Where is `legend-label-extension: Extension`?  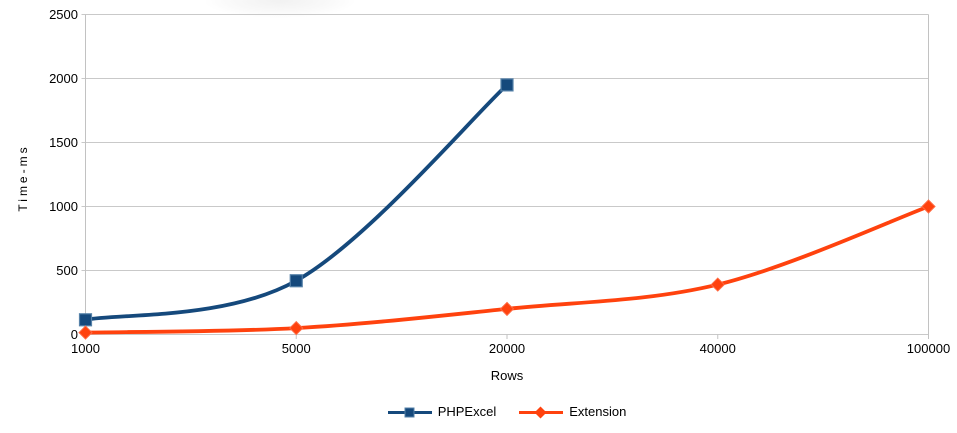
legend-label-extension: Extension is located at coordinates (598, 411).